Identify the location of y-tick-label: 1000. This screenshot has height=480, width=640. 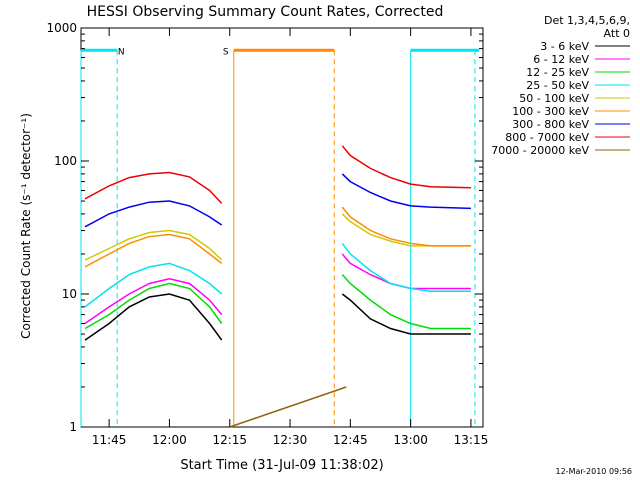
(61, 28).